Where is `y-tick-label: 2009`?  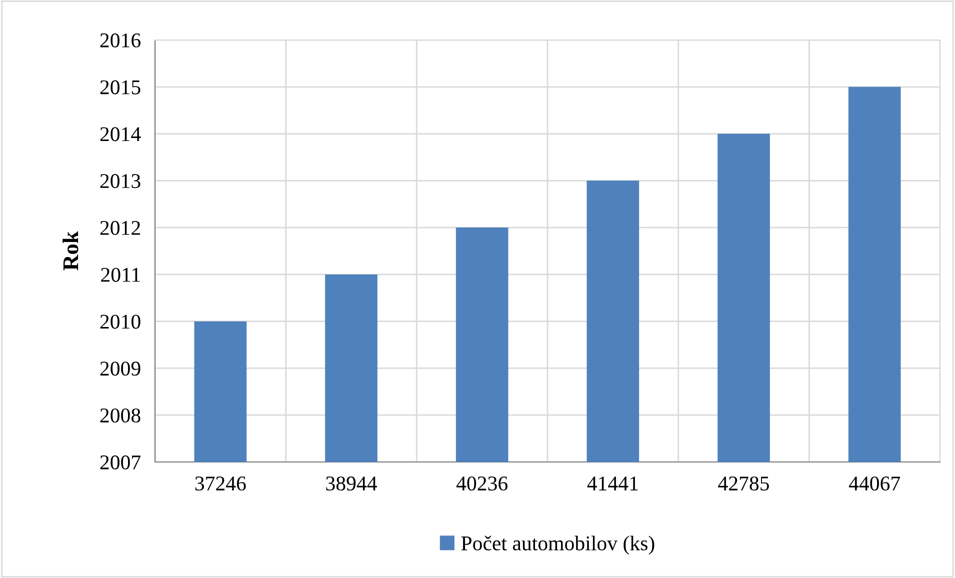
y-tick-label: 2009 is located at coordinates (120, 369).